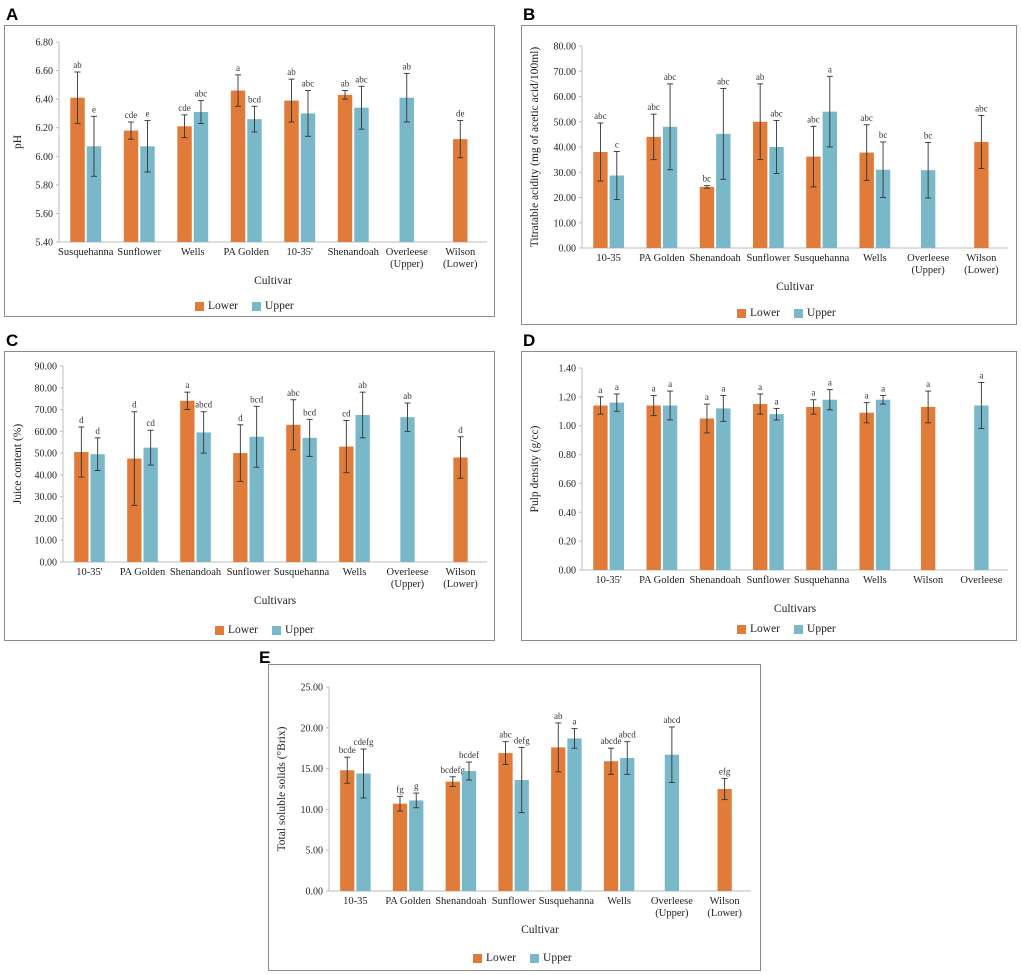 This screenshot has height=975, width=1021. What do you see at coordinates (408, 584) in the screenshot?
I see `x-category-label: (Upper)` at bounding box center [408, 584].